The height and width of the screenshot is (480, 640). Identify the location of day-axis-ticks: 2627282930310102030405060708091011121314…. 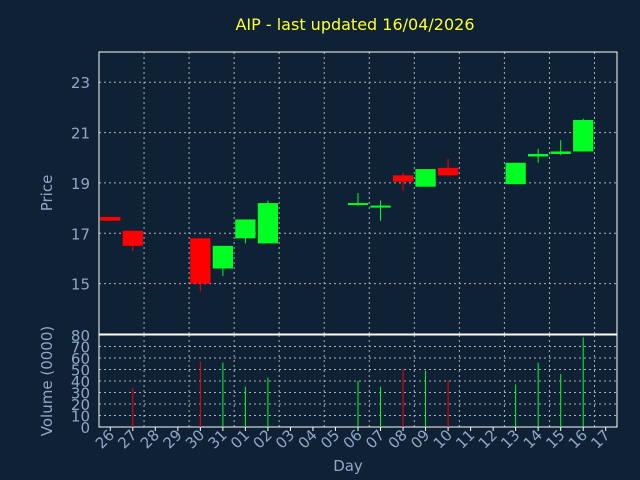
(353, 439).